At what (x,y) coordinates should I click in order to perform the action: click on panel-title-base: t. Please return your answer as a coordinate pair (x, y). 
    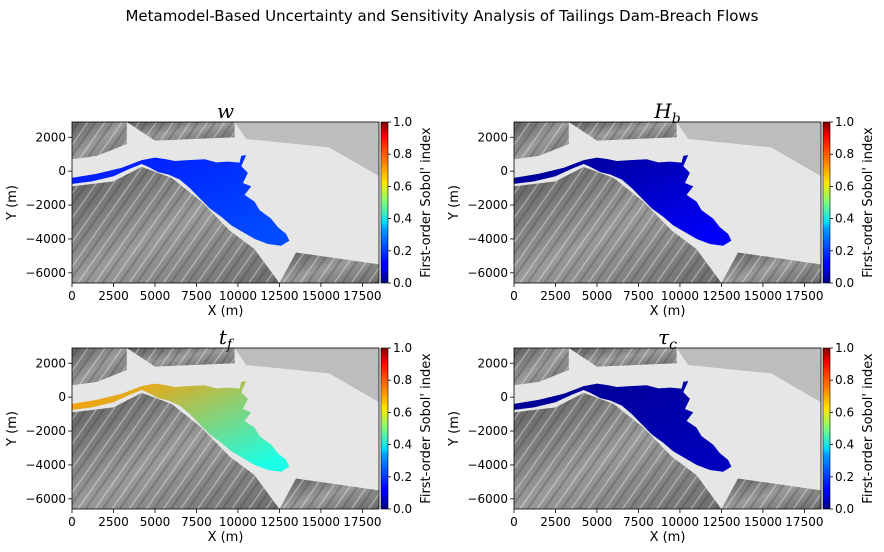
    Looking at the image, I should click on (223, 337).